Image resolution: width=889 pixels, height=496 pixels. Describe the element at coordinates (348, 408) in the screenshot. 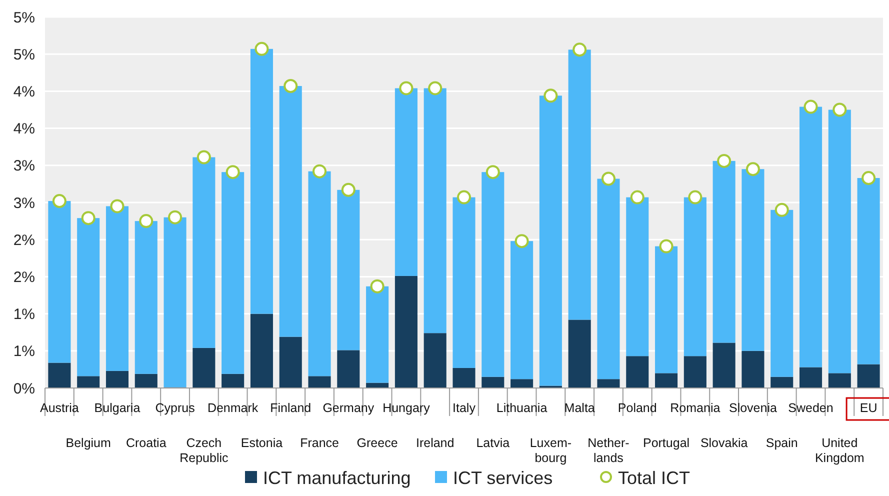

I see `x-tick-label: Germany` at that location.